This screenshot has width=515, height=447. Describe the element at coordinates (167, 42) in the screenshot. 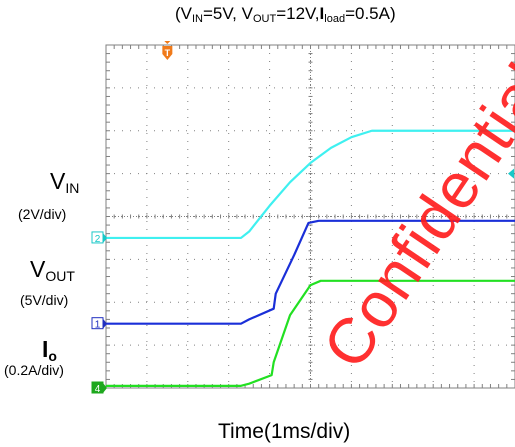

I see `trigger-top-arrow` at that location.